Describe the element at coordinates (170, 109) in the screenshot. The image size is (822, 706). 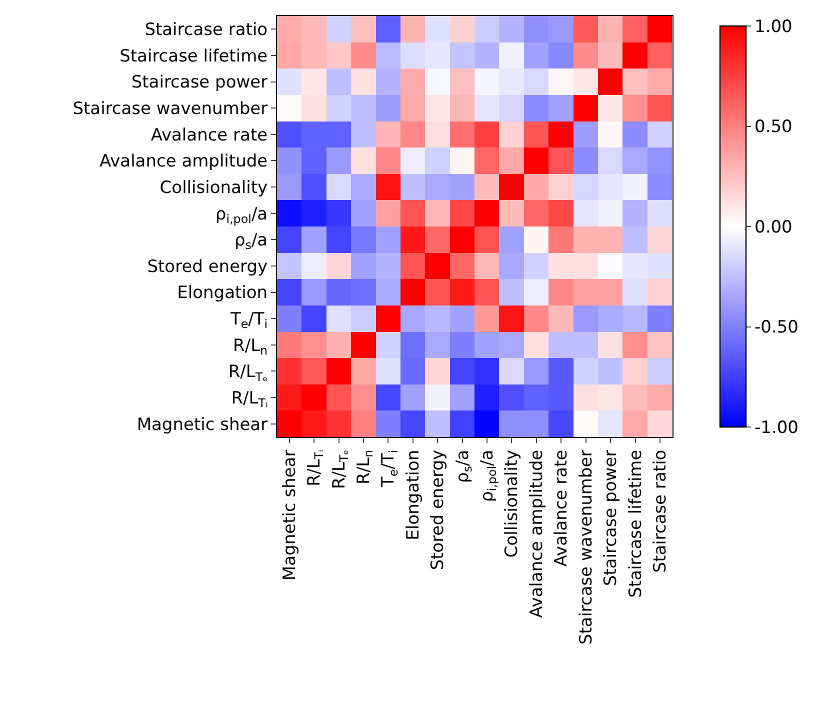
I see `y-tick-label: Staircase wavenumber` at that location.